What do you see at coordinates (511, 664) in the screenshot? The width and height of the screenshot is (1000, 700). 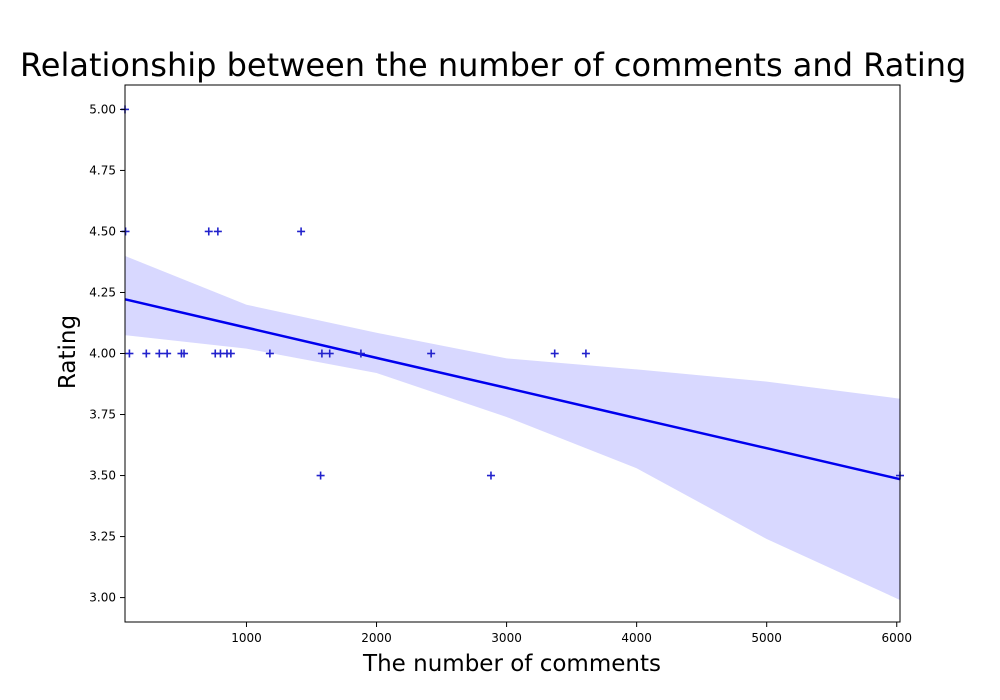 I see `x-axis-title: The number of comments` at bounding box center [511, 664].